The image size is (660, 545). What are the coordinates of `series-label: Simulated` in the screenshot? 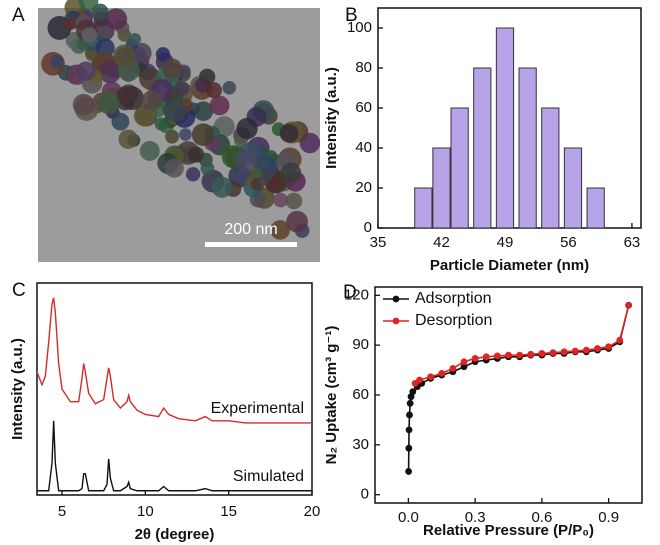 It's located at (268, 476).